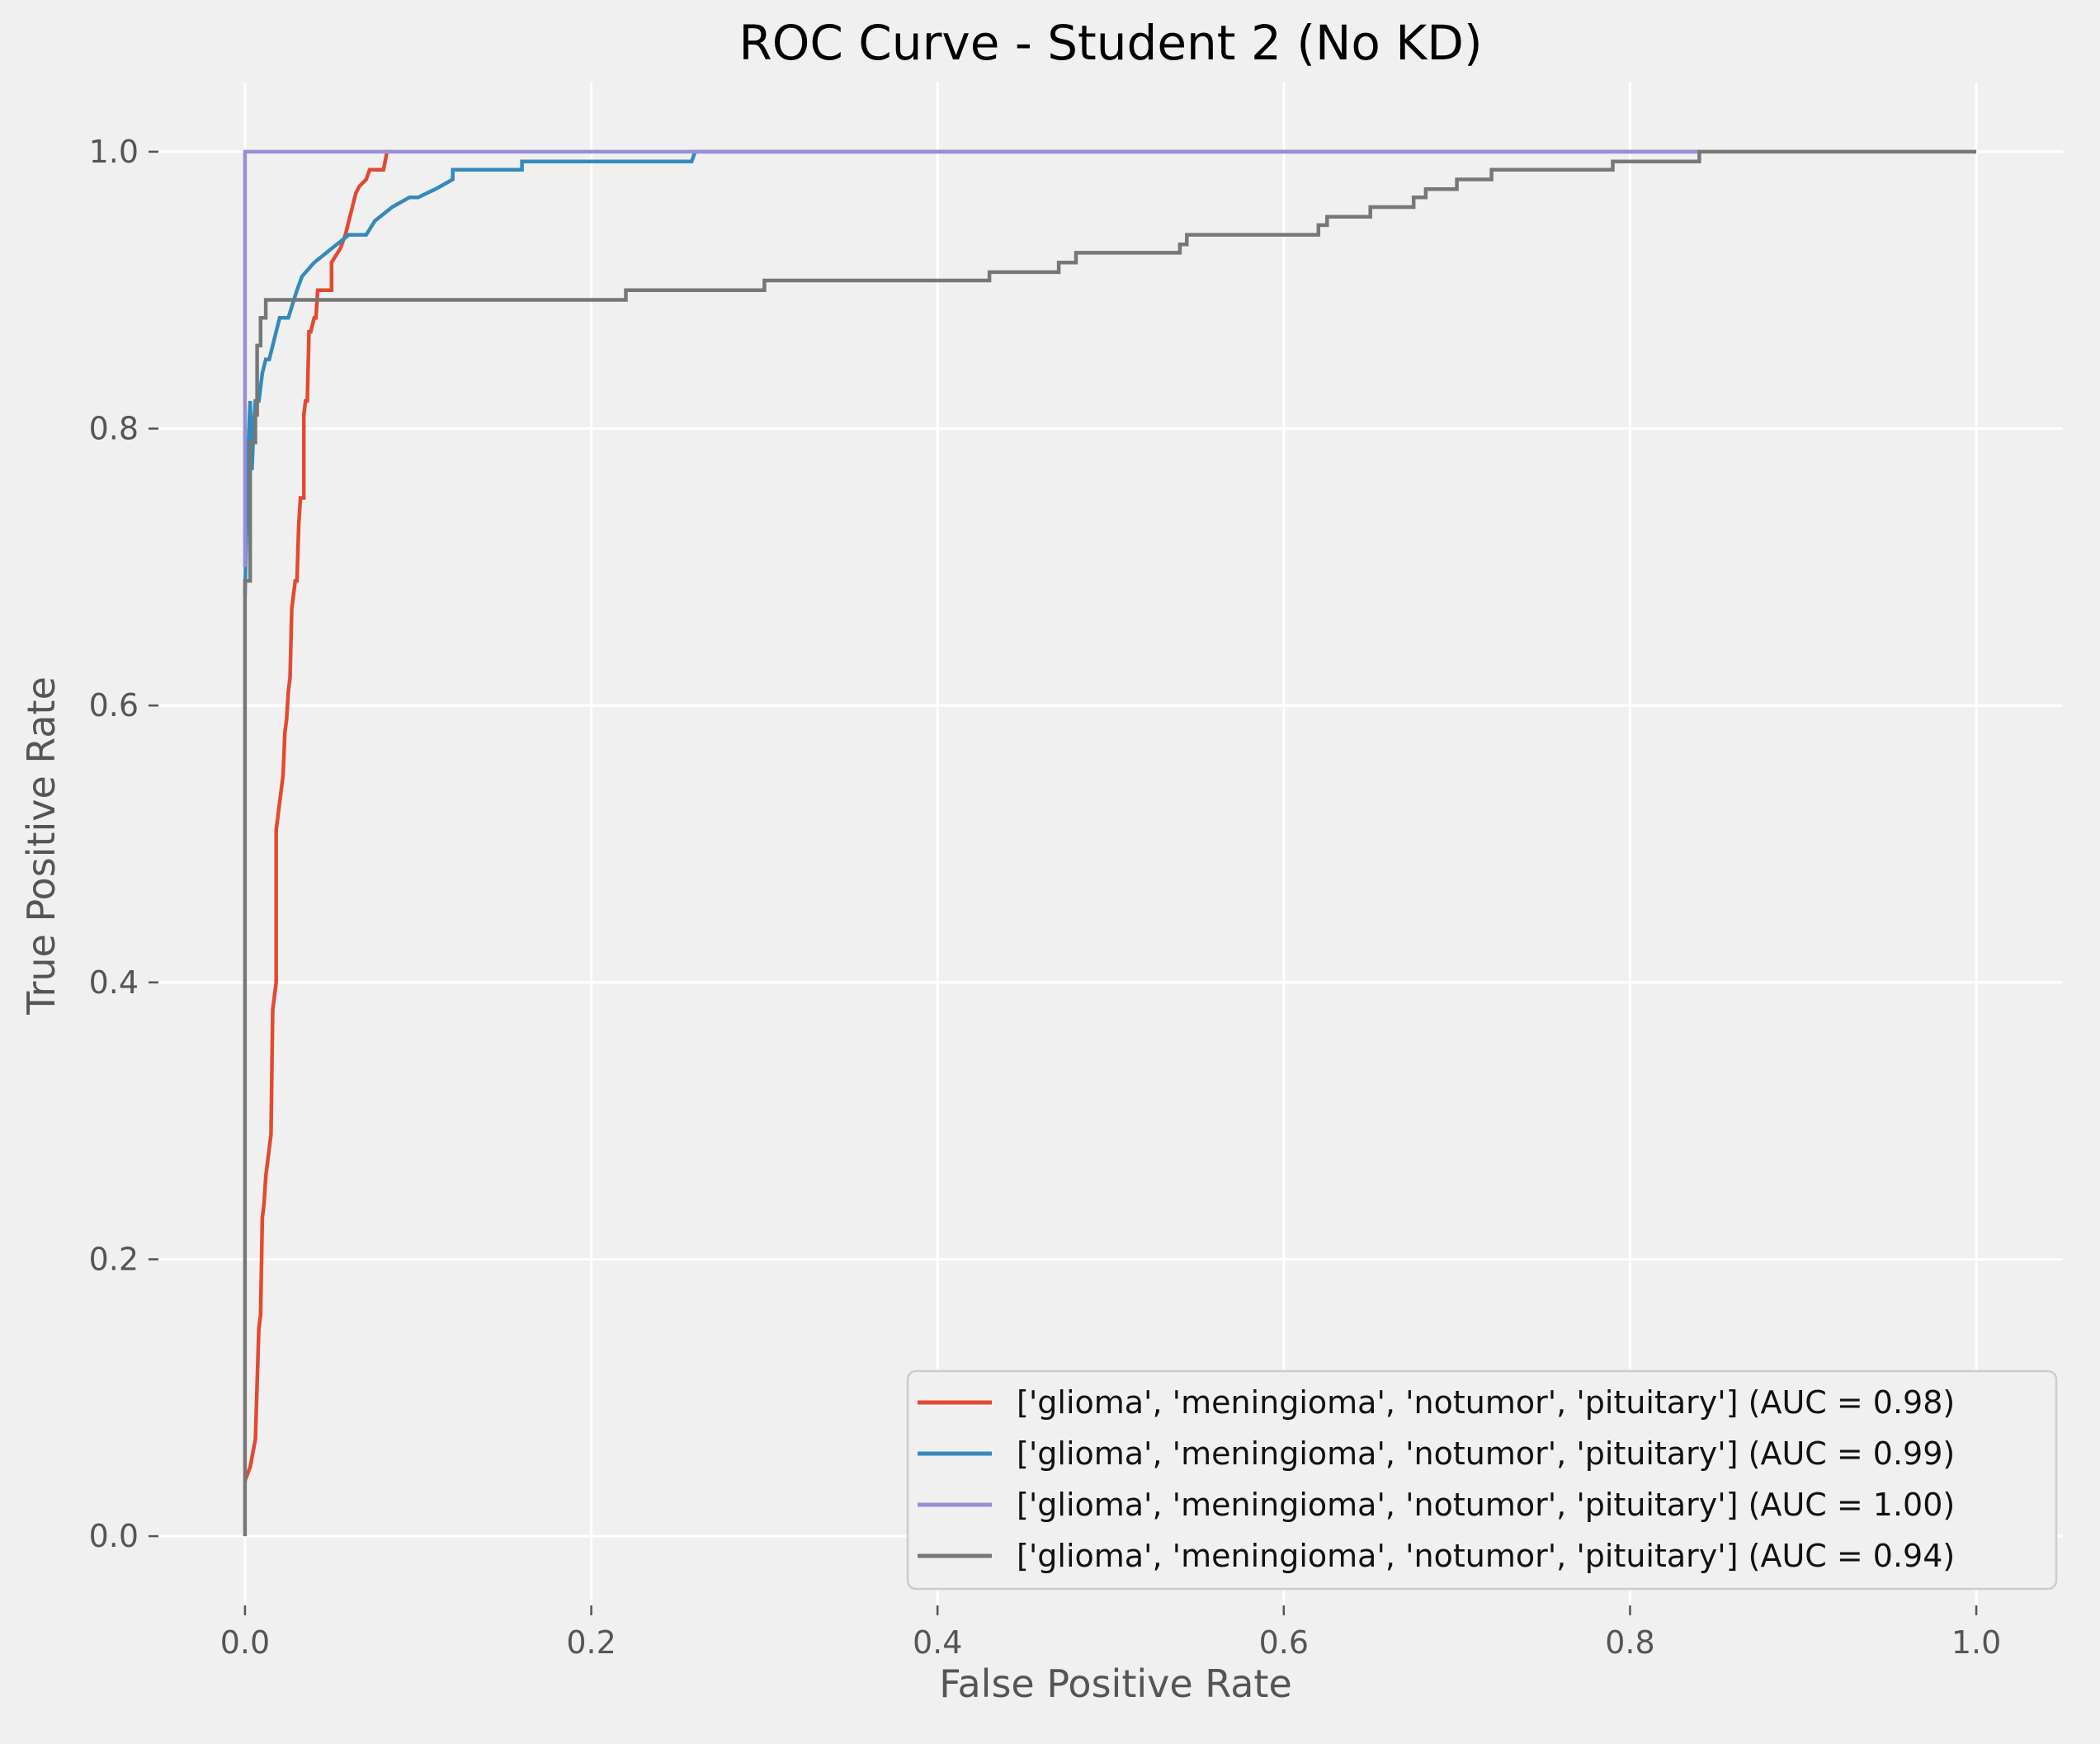  Describe the element at coordinates (937, 1642) in the screenshot. I see `x-tick-label: 0.4` at that location.